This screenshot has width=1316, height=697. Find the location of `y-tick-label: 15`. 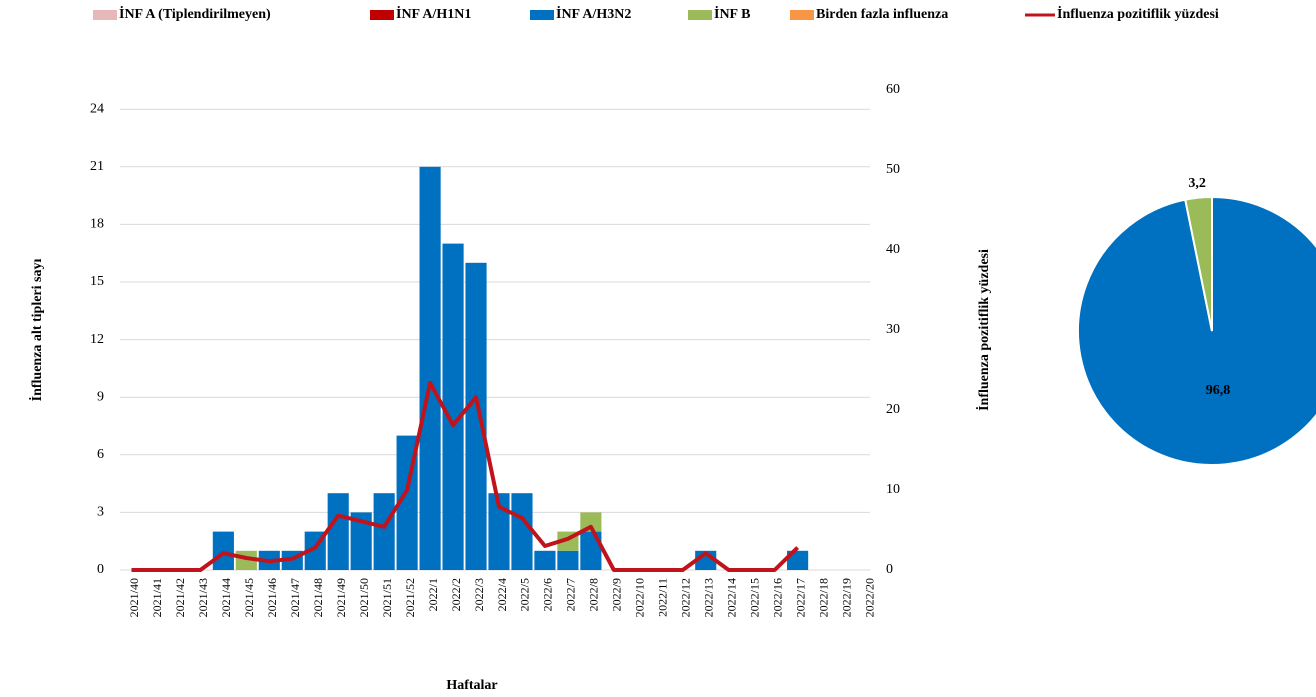

y-tick-label: 15 is located at coordinates (97, 281).